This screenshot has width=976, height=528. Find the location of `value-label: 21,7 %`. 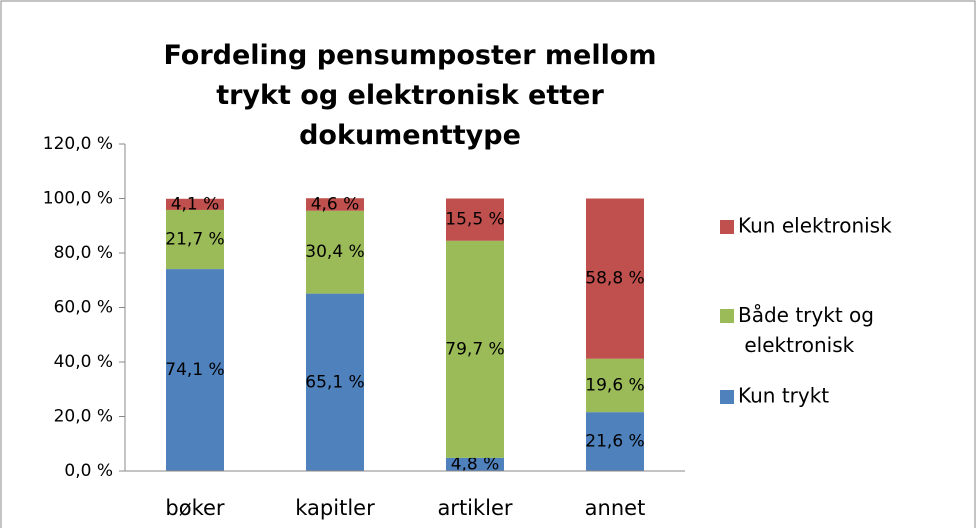

value-label: 21,7 % is located at coordinates (194, 240).